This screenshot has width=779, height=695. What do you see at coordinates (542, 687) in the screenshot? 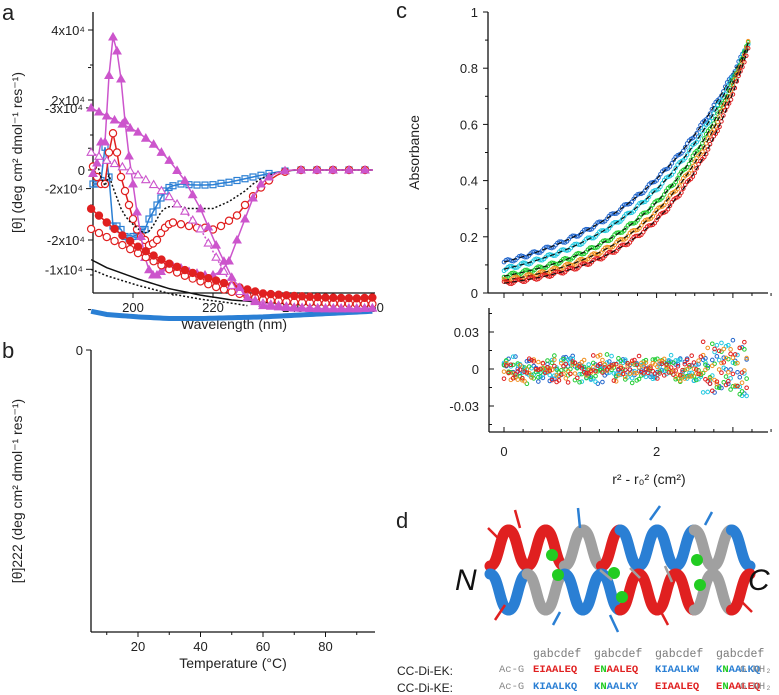
I see `residue: I` at bounding box center [542, 687].